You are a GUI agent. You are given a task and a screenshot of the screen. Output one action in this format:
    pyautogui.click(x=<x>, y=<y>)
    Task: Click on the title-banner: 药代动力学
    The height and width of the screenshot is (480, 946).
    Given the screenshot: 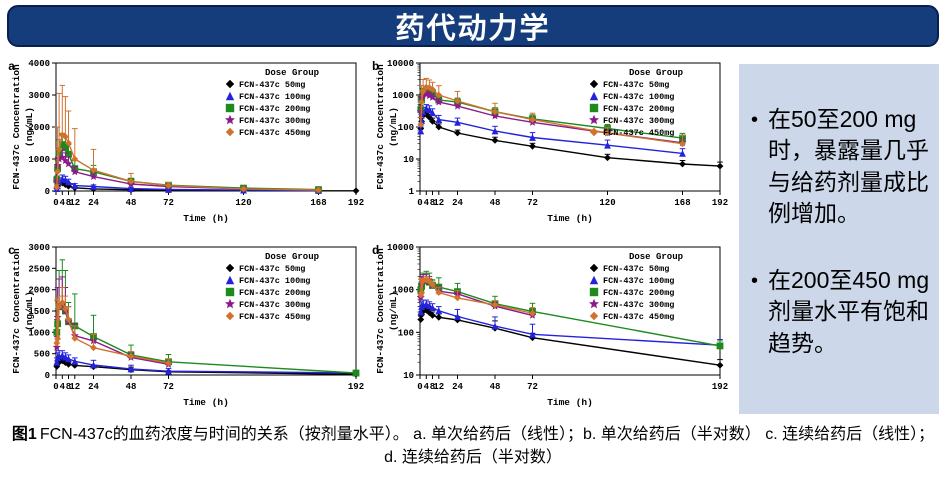 What is the action you would take?
    pyautogui.click(x=473, y=26)
    